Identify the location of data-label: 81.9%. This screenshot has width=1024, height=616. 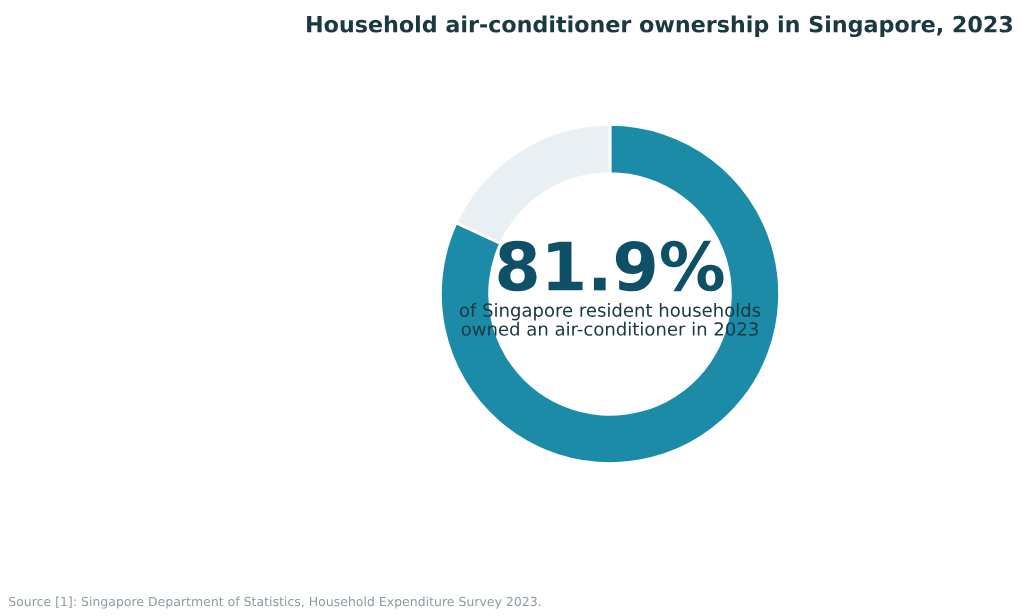
(611, 266).